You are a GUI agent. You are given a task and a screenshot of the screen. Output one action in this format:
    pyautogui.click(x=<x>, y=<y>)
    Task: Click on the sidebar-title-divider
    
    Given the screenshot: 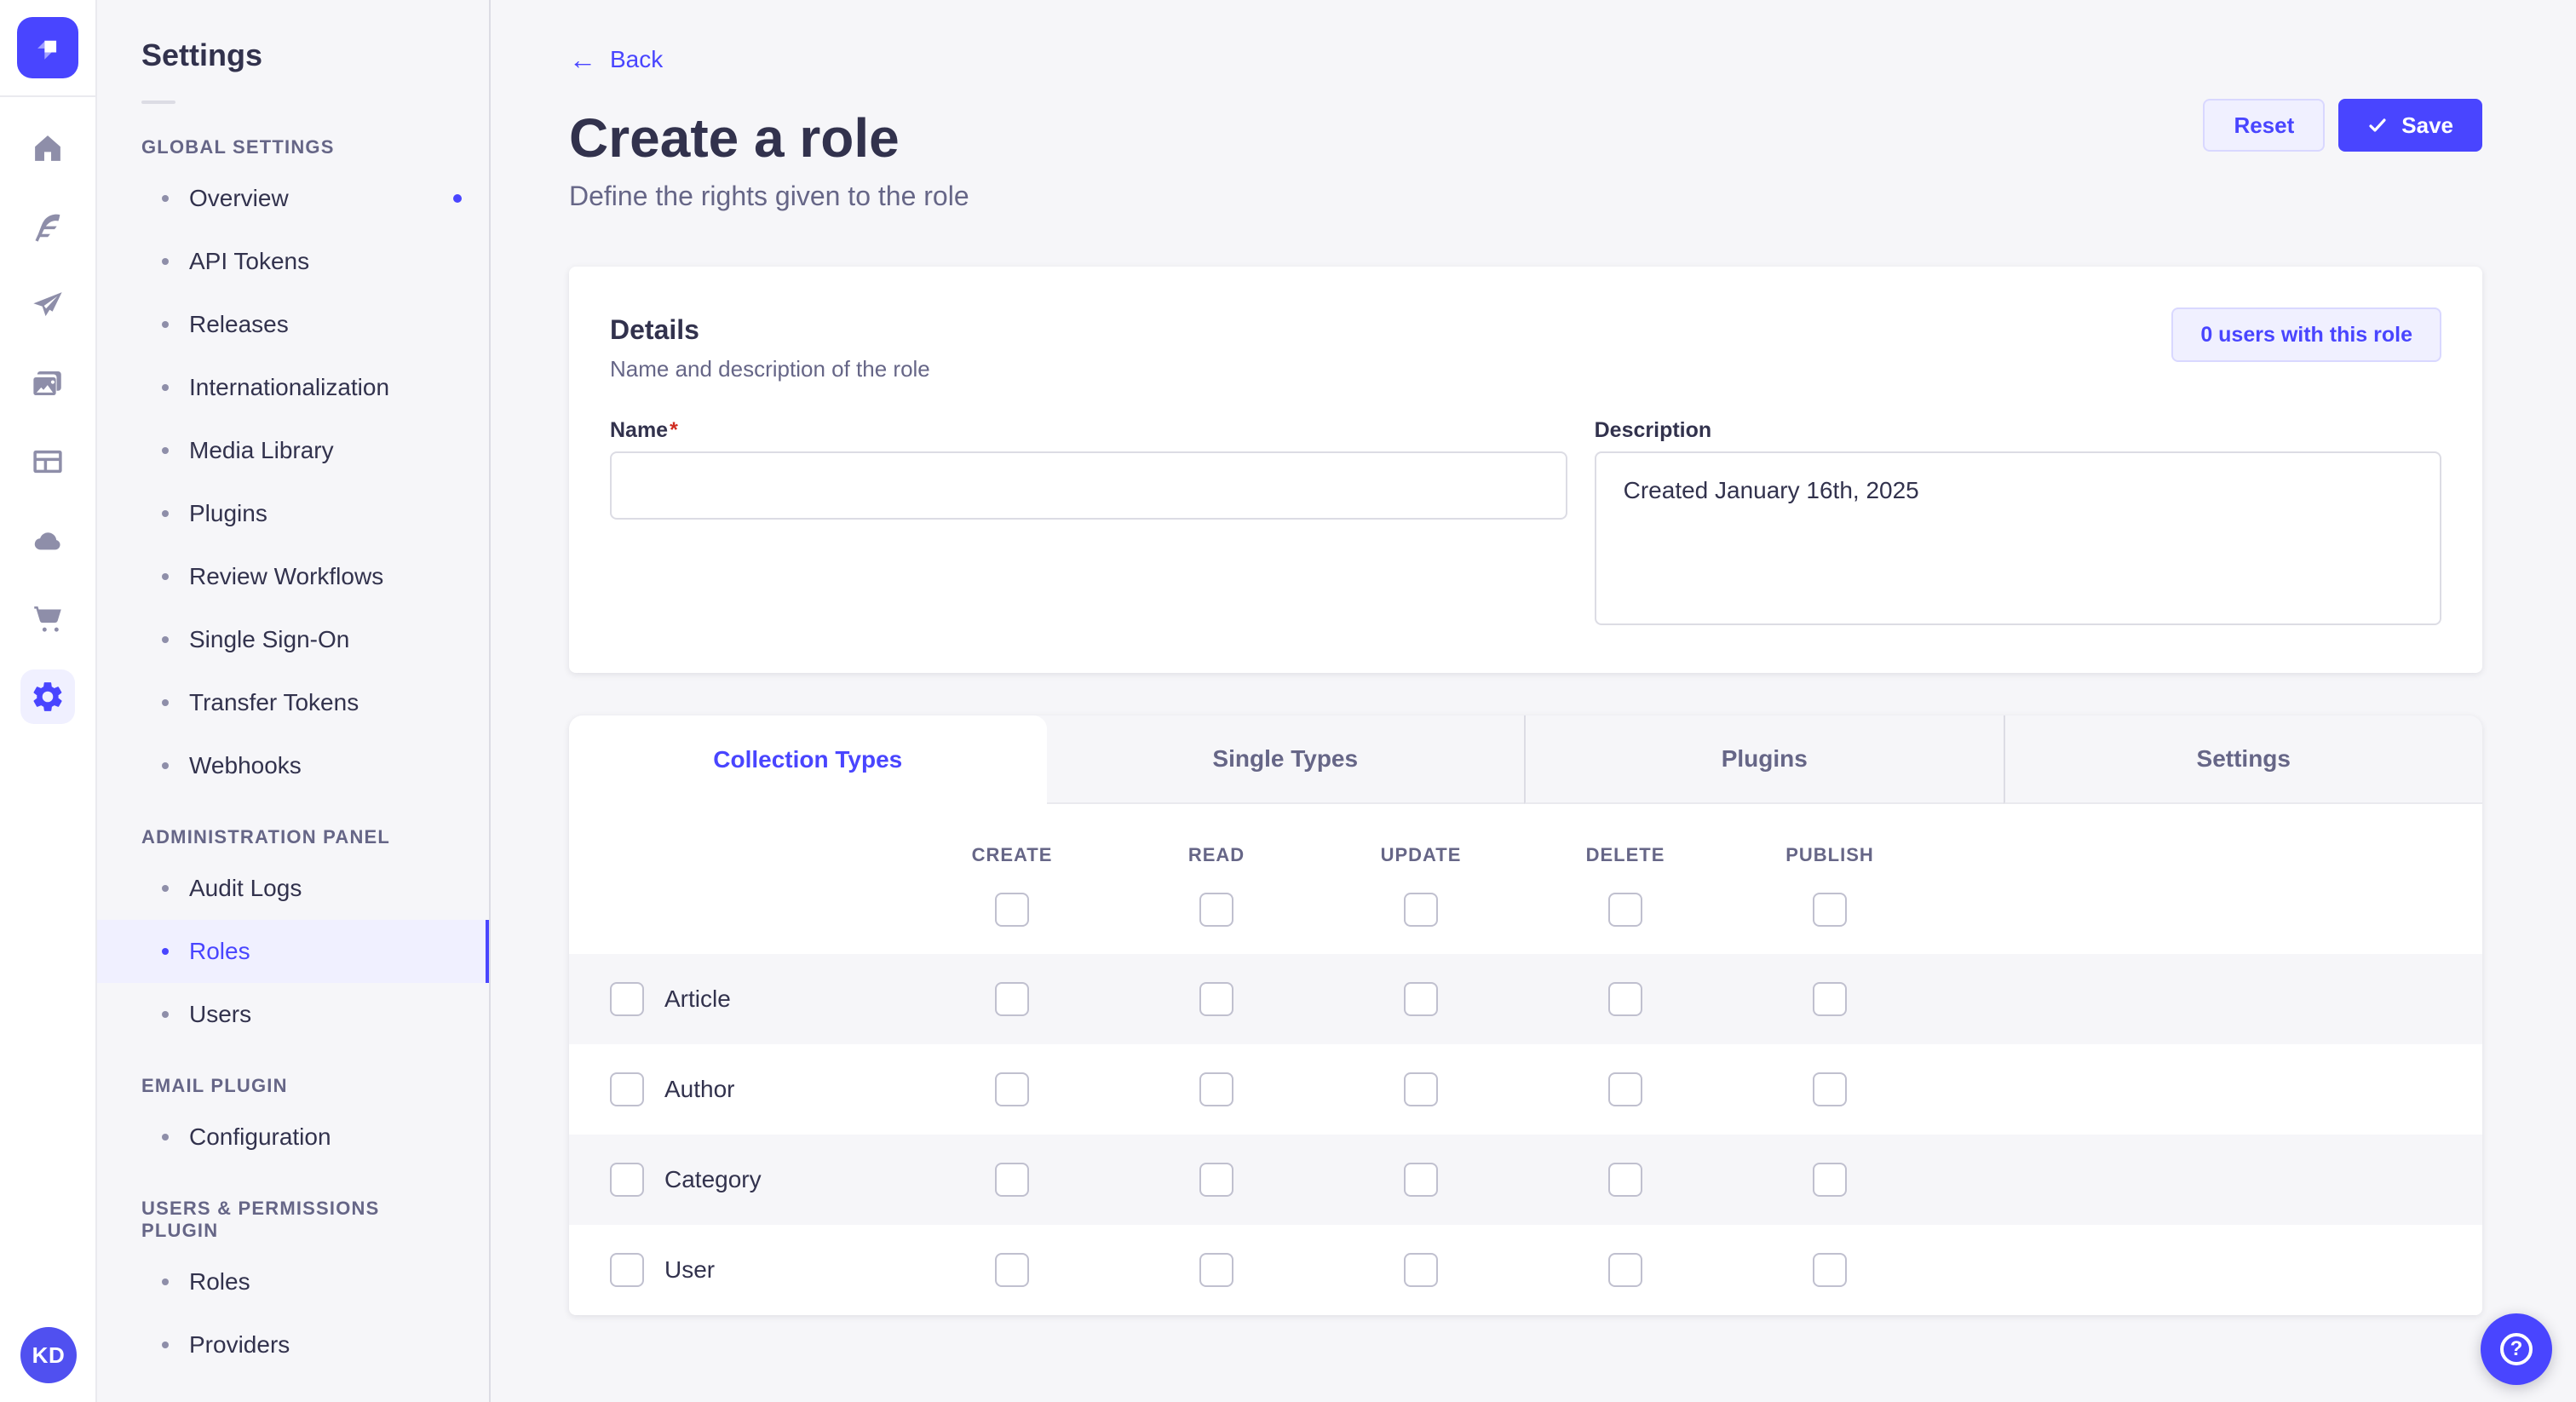 What is the action you would take?
    pyautogui.click(x=158, y=102)
    